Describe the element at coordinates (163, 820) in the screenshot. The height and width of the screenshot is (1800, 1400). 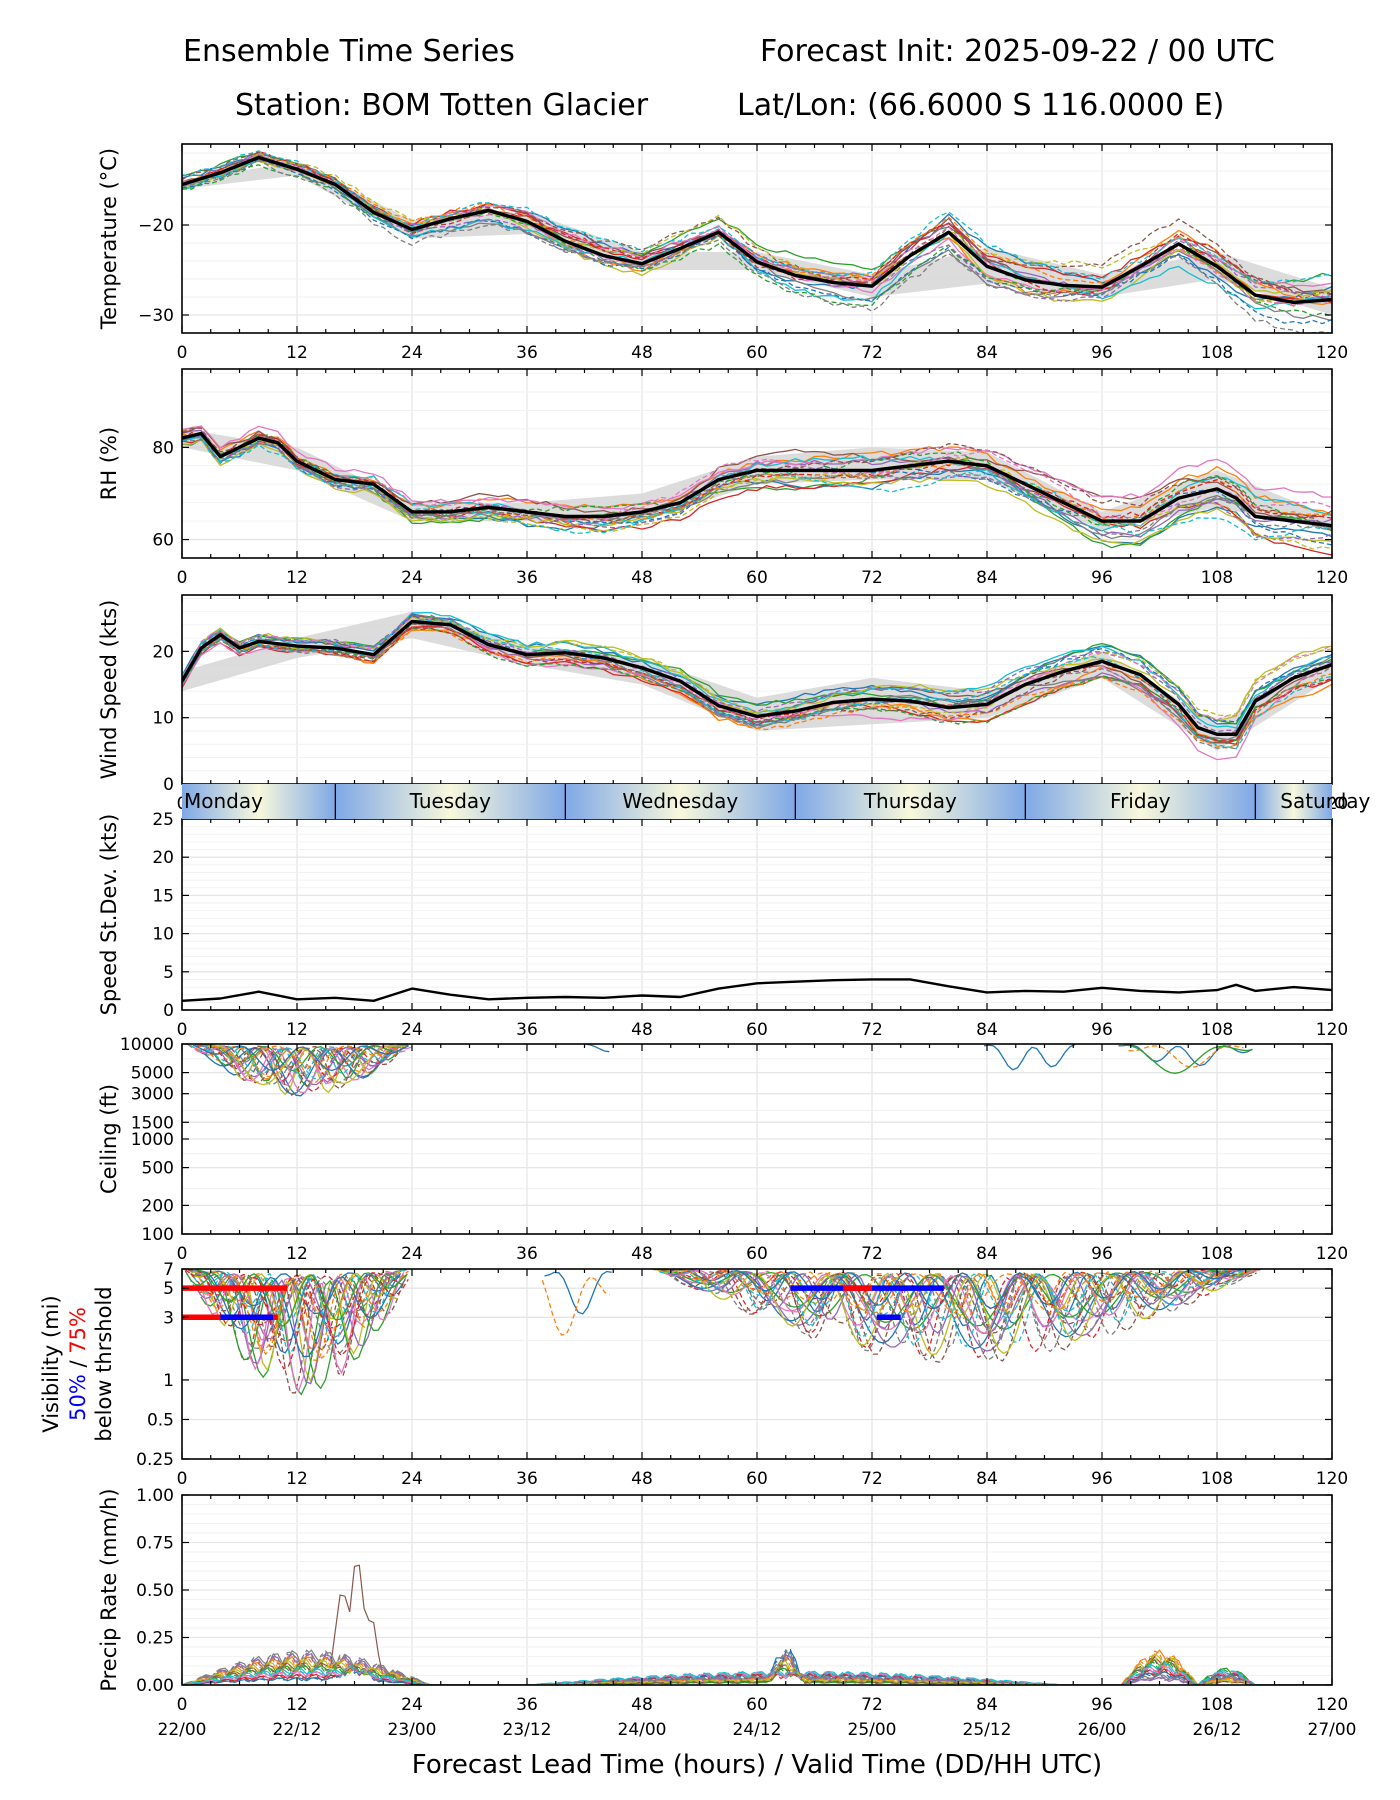
I see `y-tick-label: 25` at that location.